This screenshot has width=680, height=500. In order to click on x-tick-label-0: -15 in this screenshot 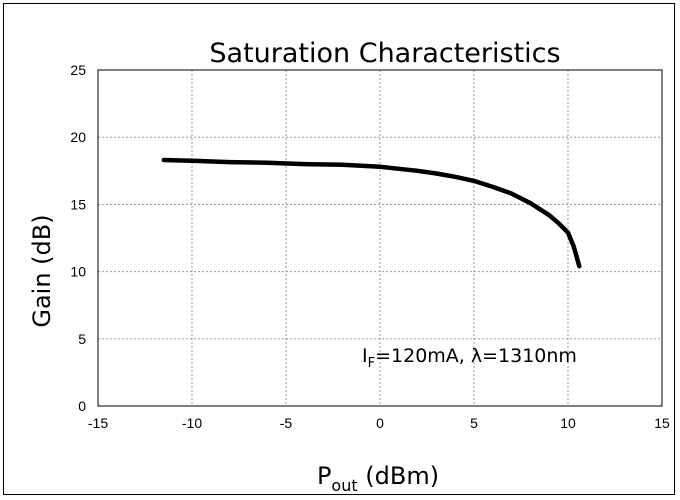, I will do `click(98, 423)`.